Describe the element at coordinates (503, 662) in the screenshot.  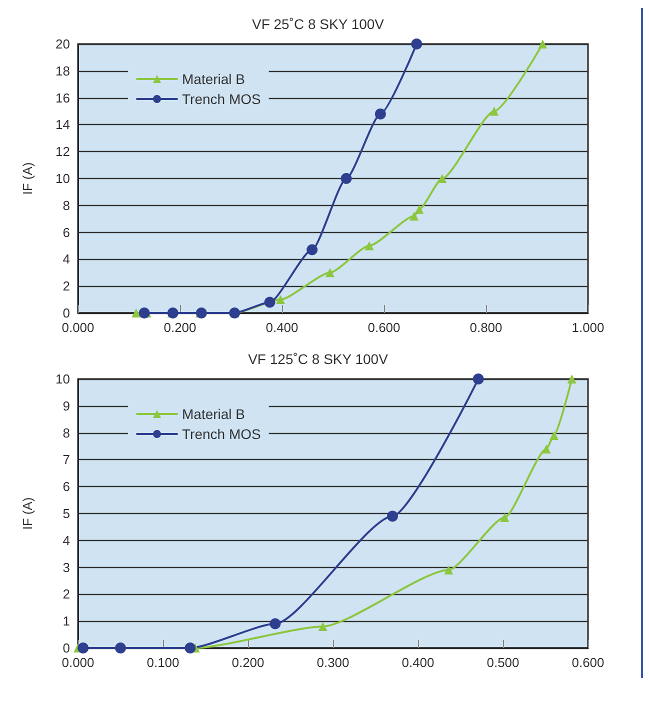
I see `x-tick-label: 0.500` at that location.